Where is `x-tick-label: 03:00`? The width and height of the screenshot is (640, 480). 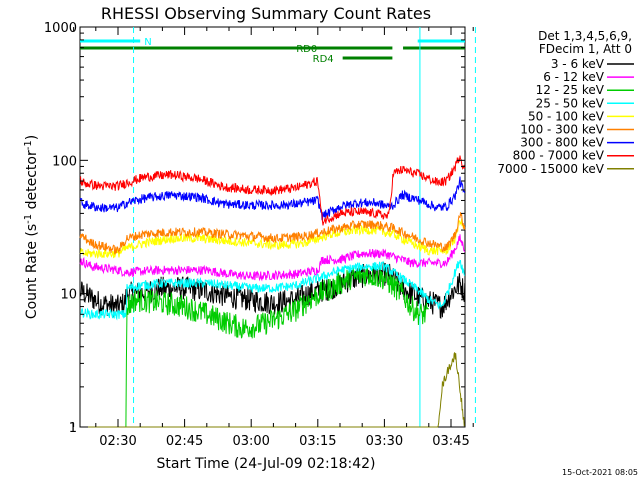 x-tick-label: 03:00 is located at coordinates (250, 441).